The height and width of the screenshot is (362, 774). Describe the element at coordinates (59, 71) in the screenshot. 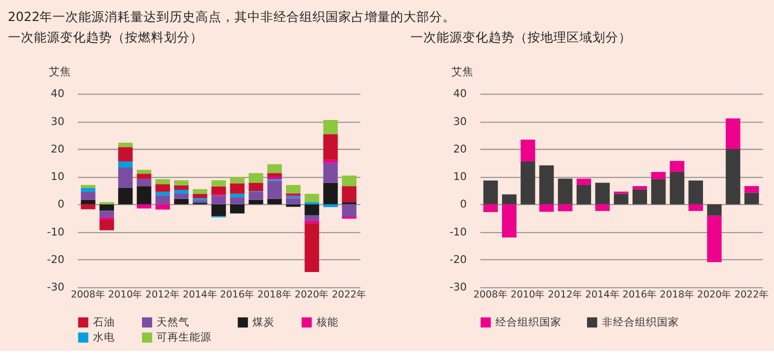

I see `y-axis-title: 艾焦` at that location.